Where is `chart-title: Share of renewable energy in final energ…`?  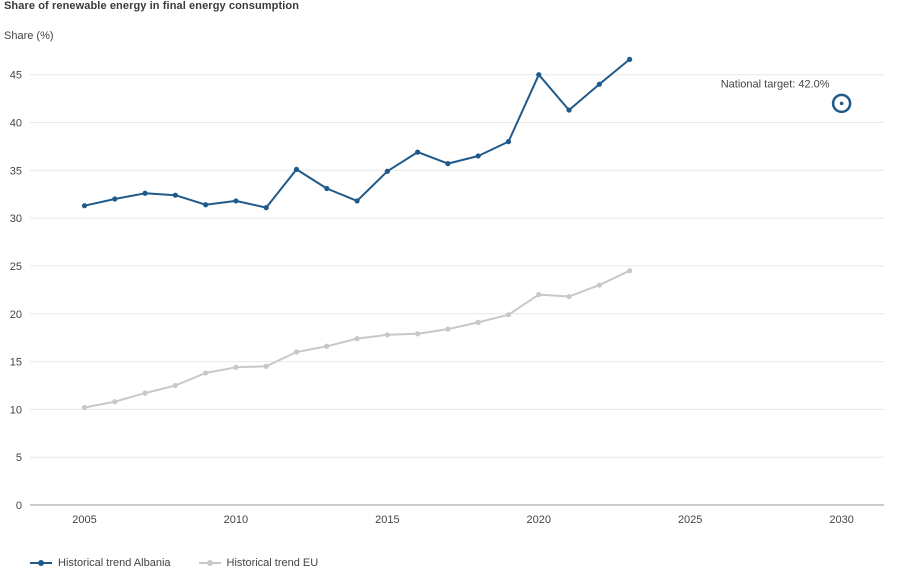
chart-title: Share of renewable energy in final energ… is located at coordinates (152, 6).